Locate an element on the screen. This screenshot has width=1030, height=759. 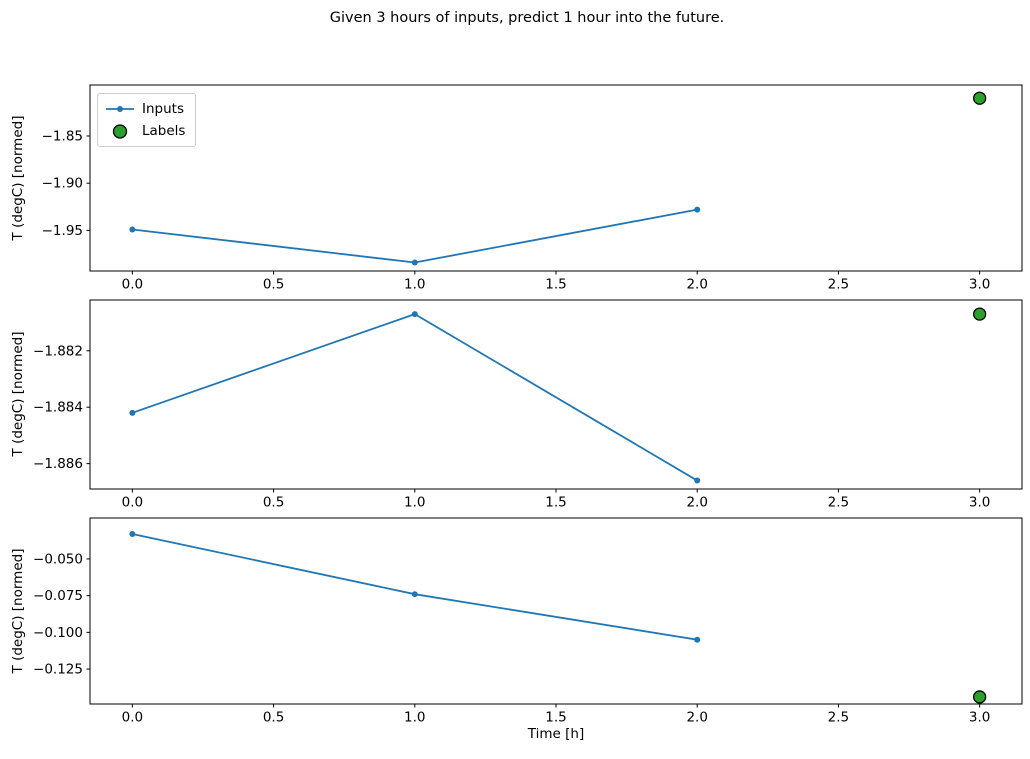
labels-dot-icon is located at coordinates (120, 131).